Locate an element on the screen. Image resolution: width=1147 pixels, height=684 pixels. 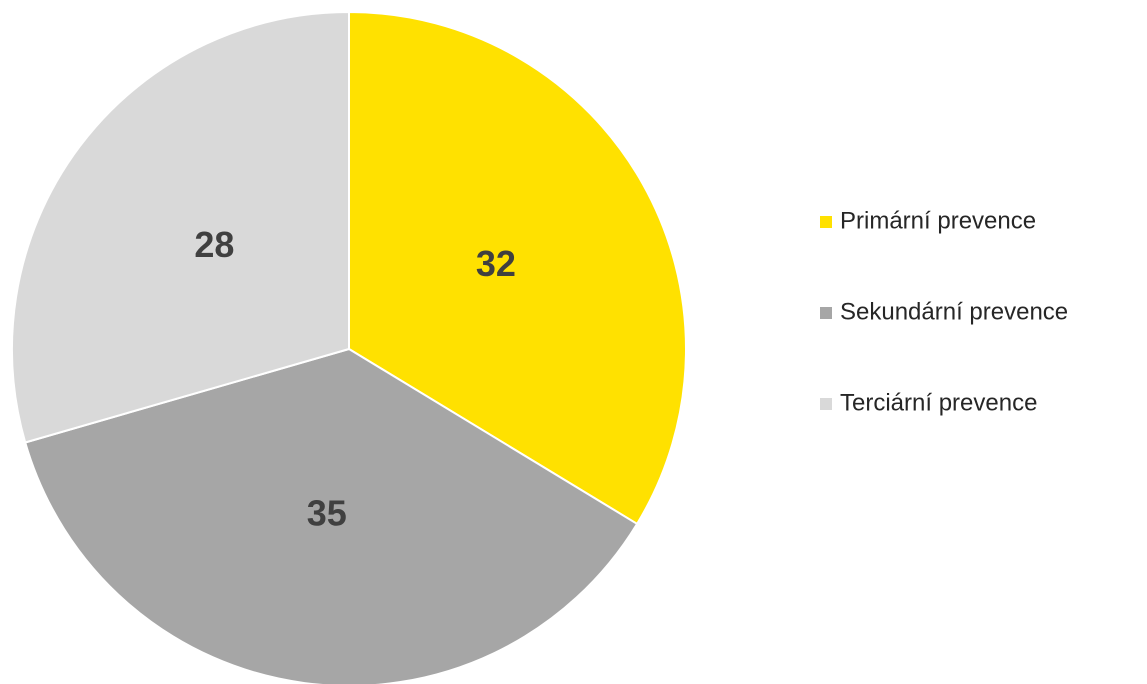
legend-label: Terciární prevence is located at coordinates (938, 402).